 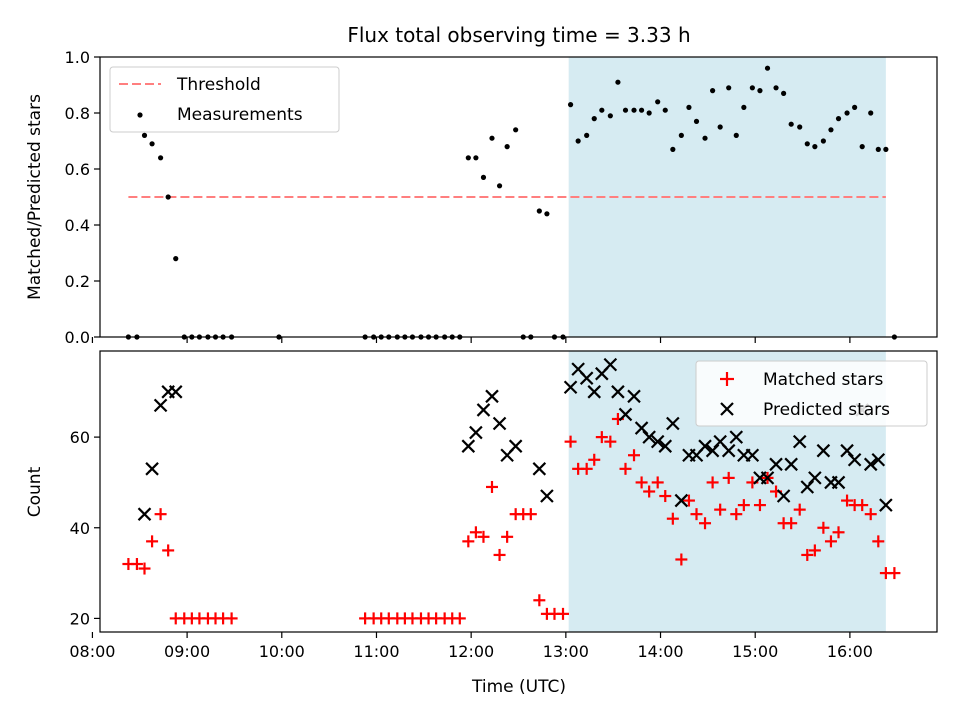 I want to click on bottom-legend: Matched stars Predicted stars, so click(x=811, y=393).